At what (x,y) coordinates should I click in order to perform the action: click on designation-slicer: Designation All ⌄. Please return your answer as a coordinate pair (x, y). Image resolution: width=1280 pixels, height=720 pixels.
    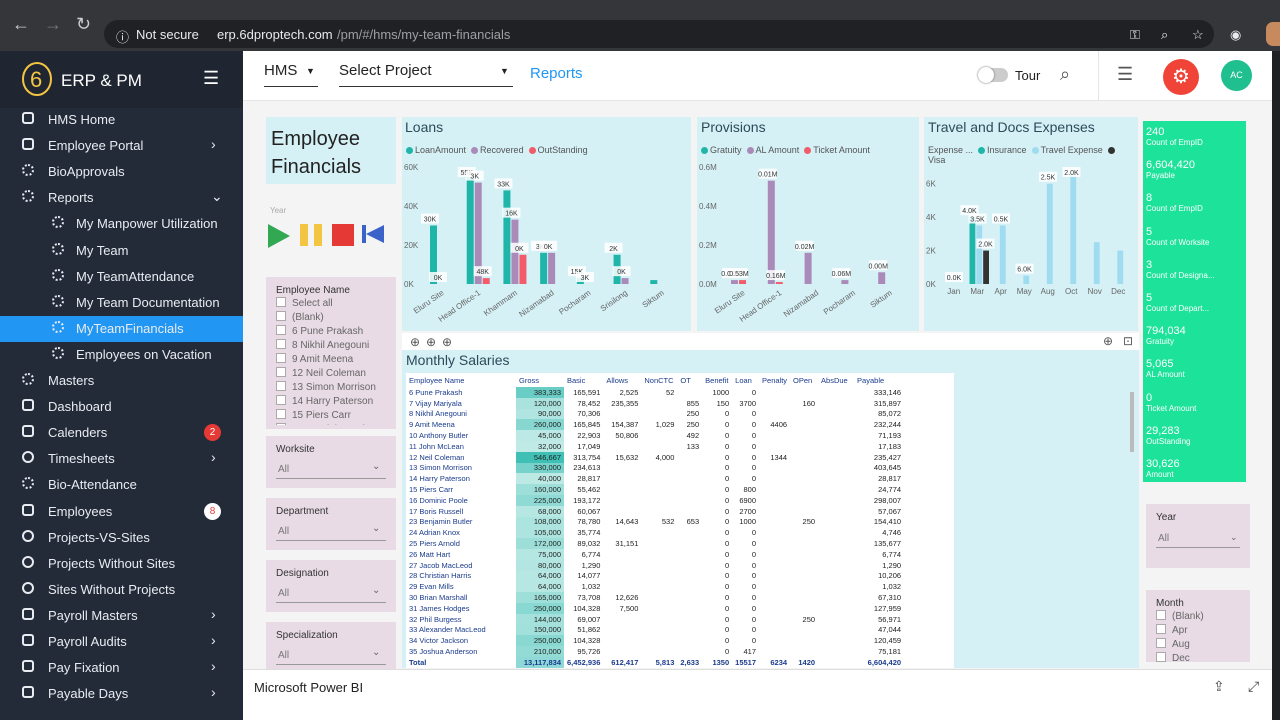
    Looking at the image, I should click on (331, 586).